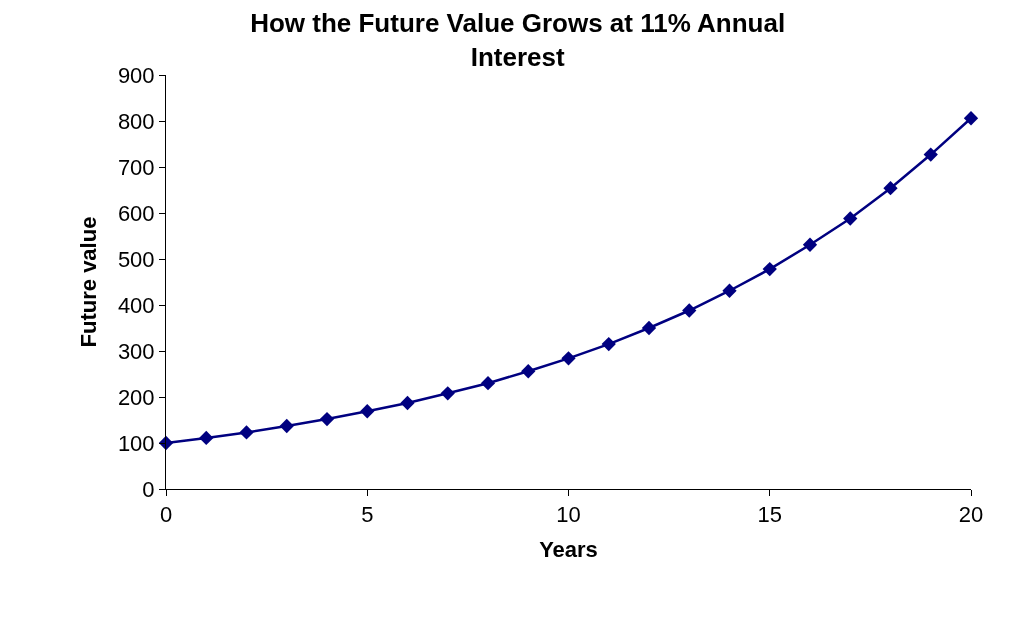  Describe the element at coordinates (136, 121) in the screenshot. I see `y-tick-label: 800` at that location.